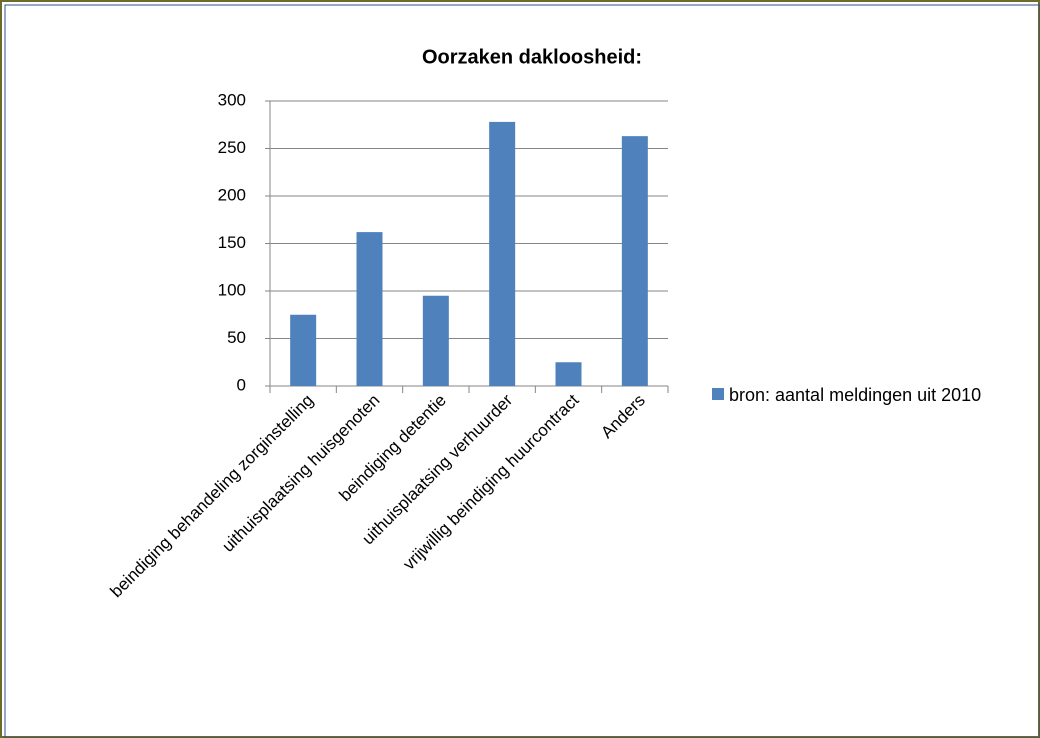  I want to click on y-tick-label: 50, so click(236, 337).